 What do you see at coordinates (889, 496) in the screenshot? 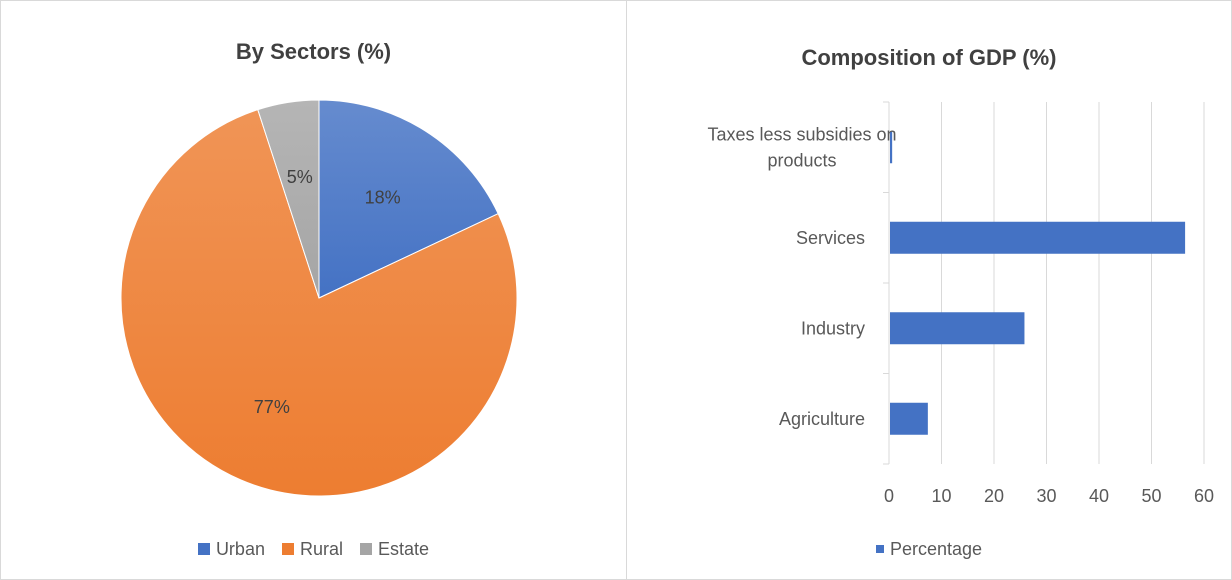
I see `x-tick-label: 0` at bounding box center [889, 496].